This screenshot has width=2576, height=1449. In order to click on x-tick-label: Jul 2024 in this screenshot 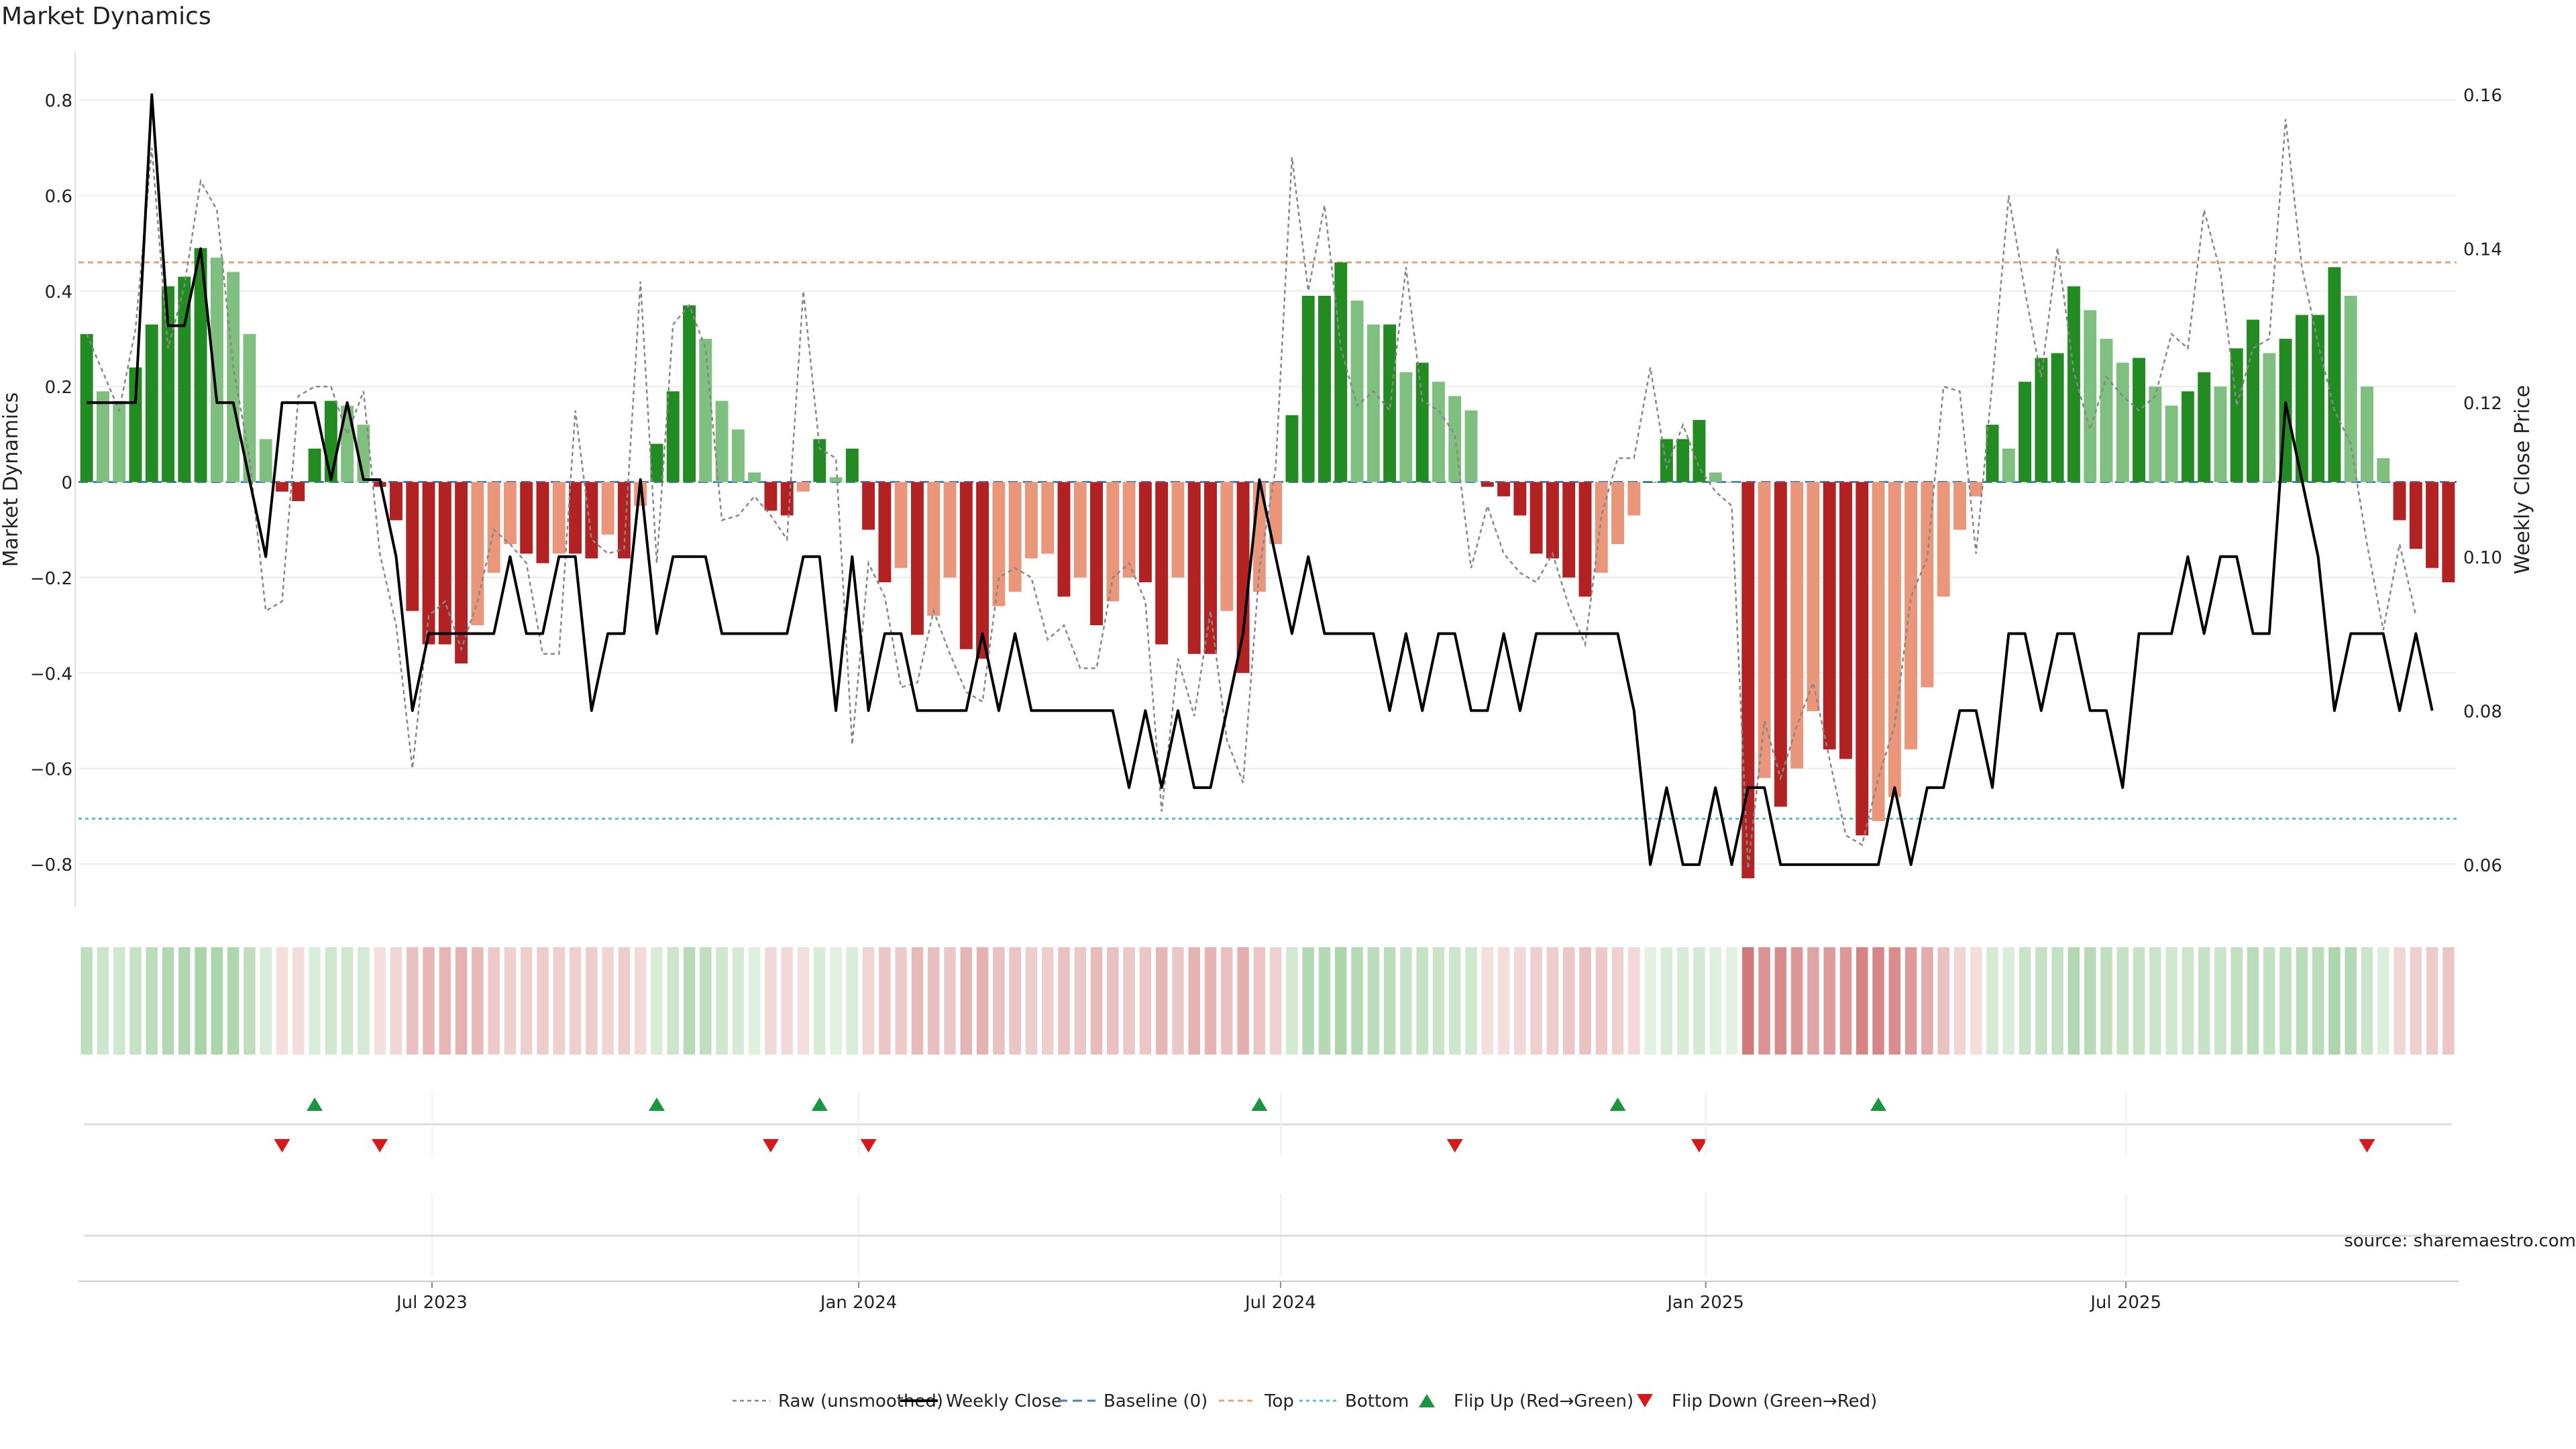, I will do `click(1280, 1303)`.